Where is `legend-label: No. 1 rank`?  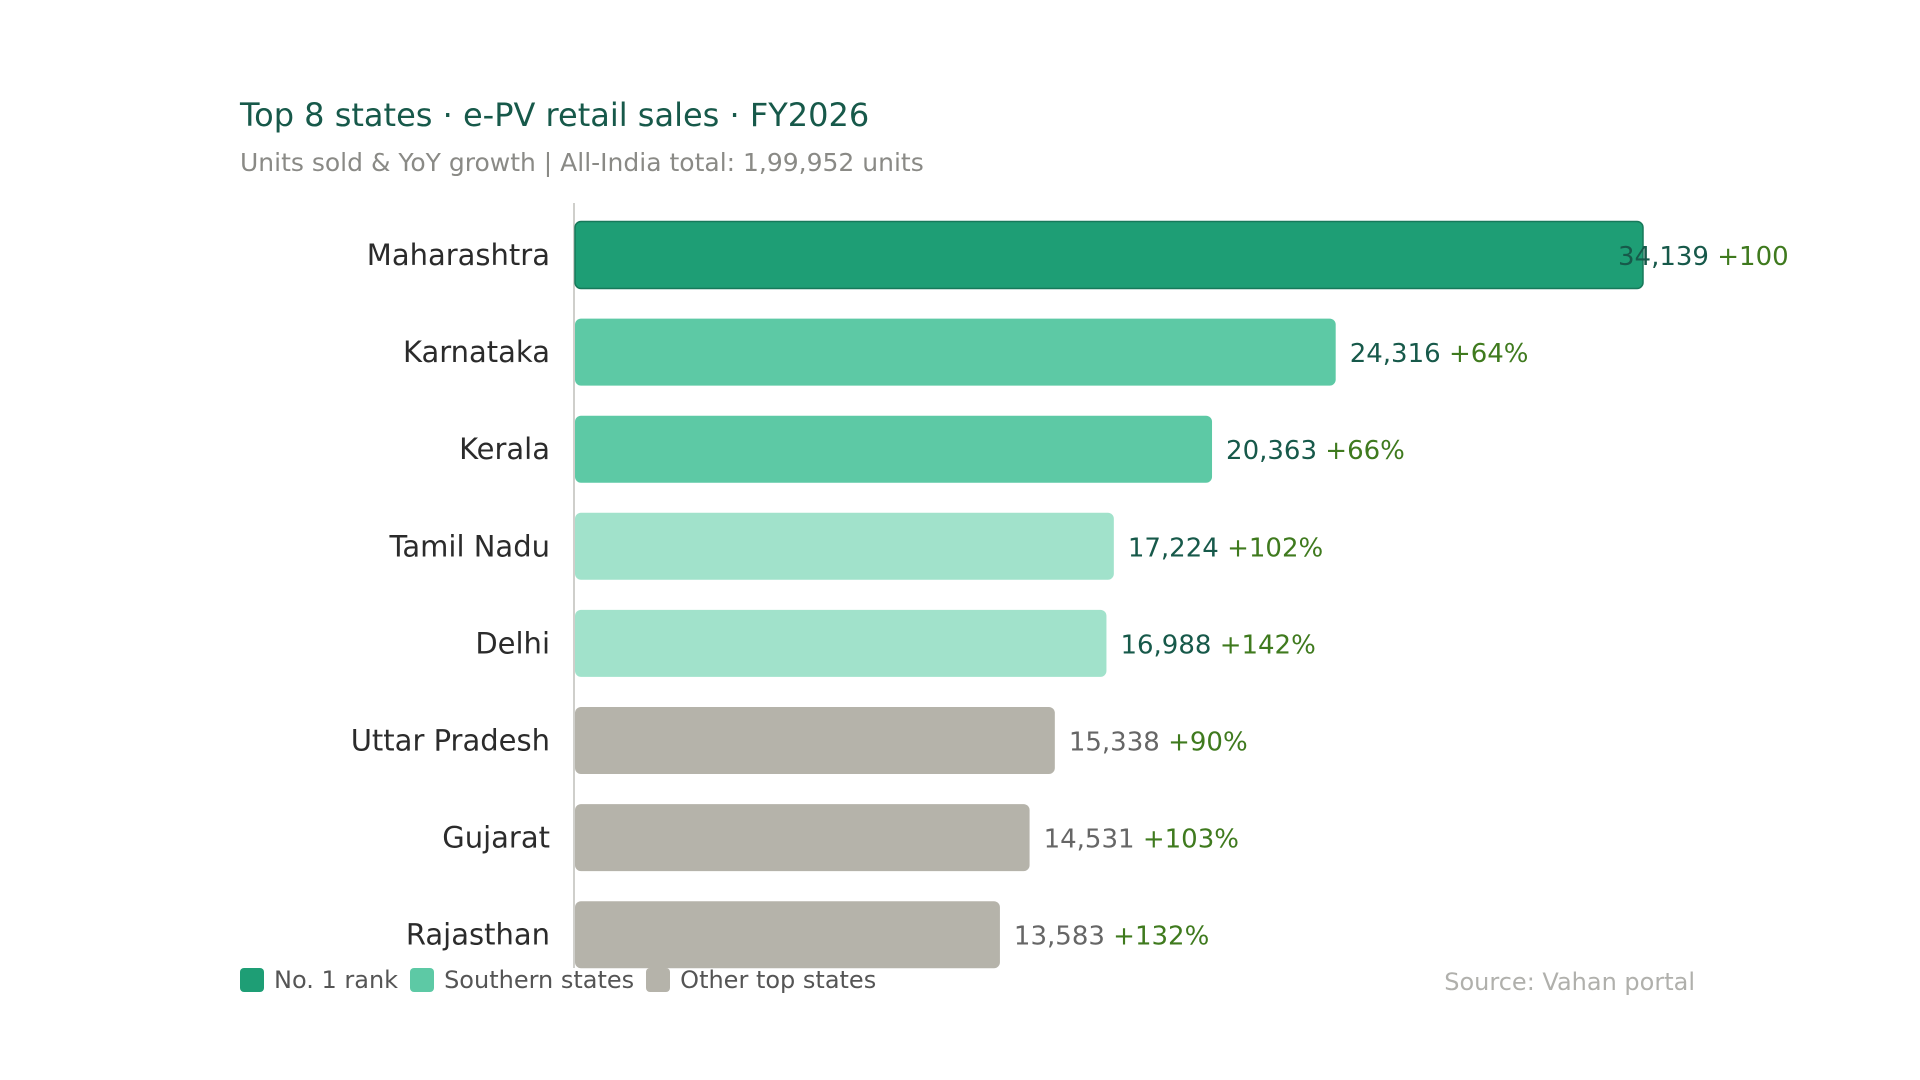 legend-label: No. 1 rank is located at coordinates (336, 980).